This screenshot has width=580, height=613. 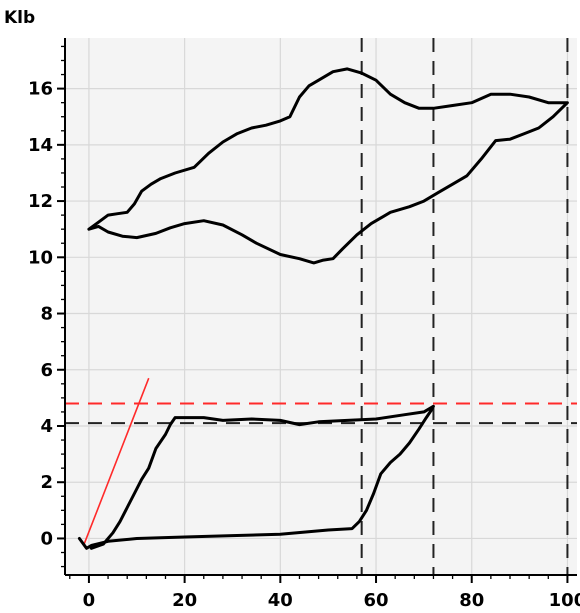 I want to click on y-tick-label: 0, so click(x=46, y=538).